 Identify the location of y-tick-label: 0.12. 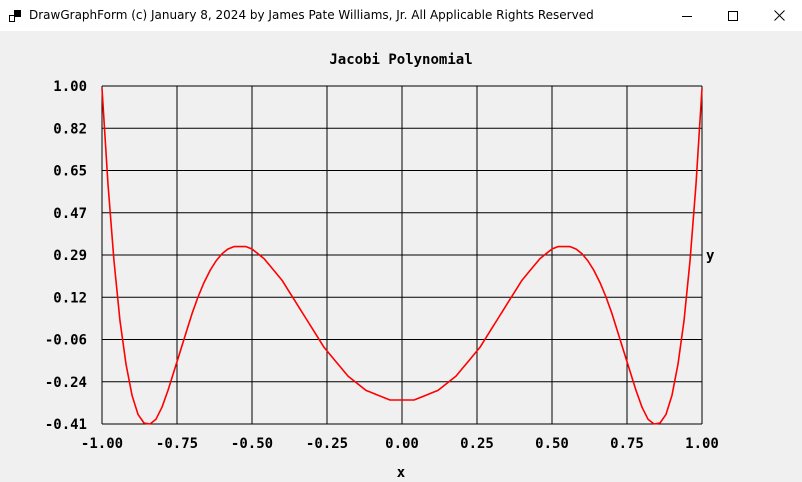
(70, 298).